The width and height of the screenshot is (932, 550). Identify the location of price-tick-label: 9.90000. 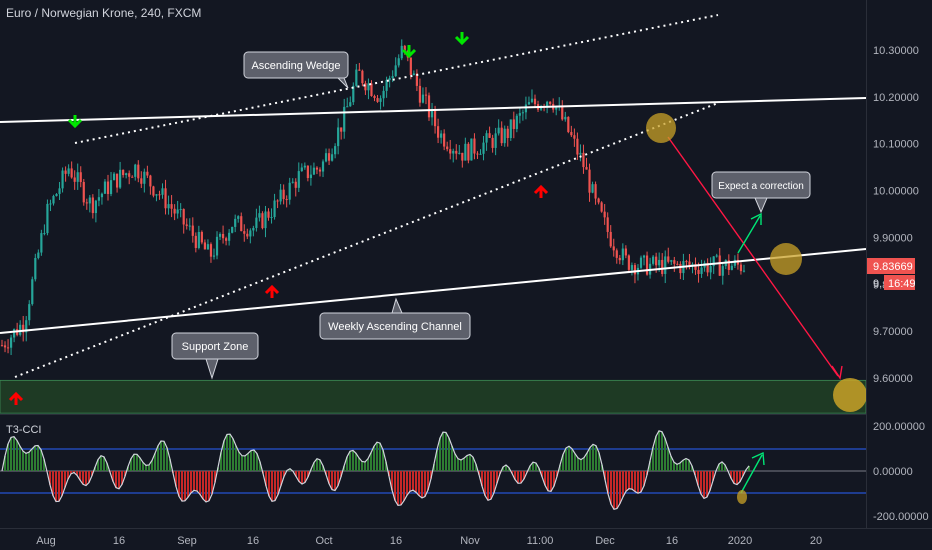
(893, 238).